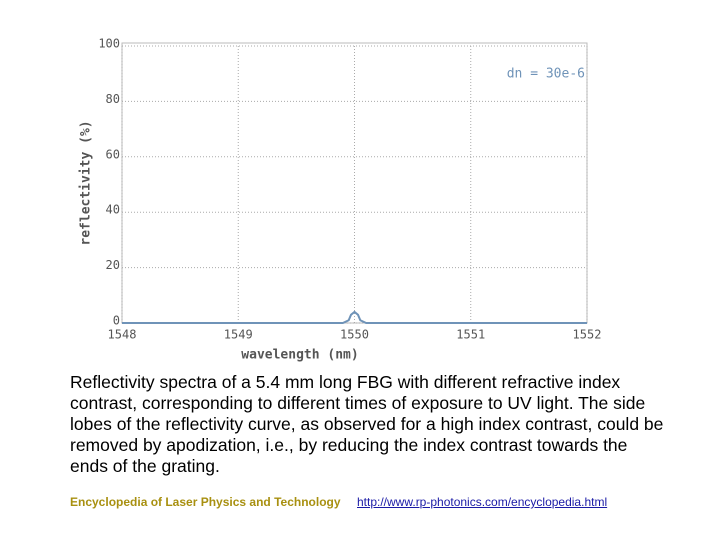 The height and width of the screenshot is (540, 720). What do you see at coordinates (354, 335) in the screenshot?
I see `x-tick-label: 1550` at bounding box center [354, 335].